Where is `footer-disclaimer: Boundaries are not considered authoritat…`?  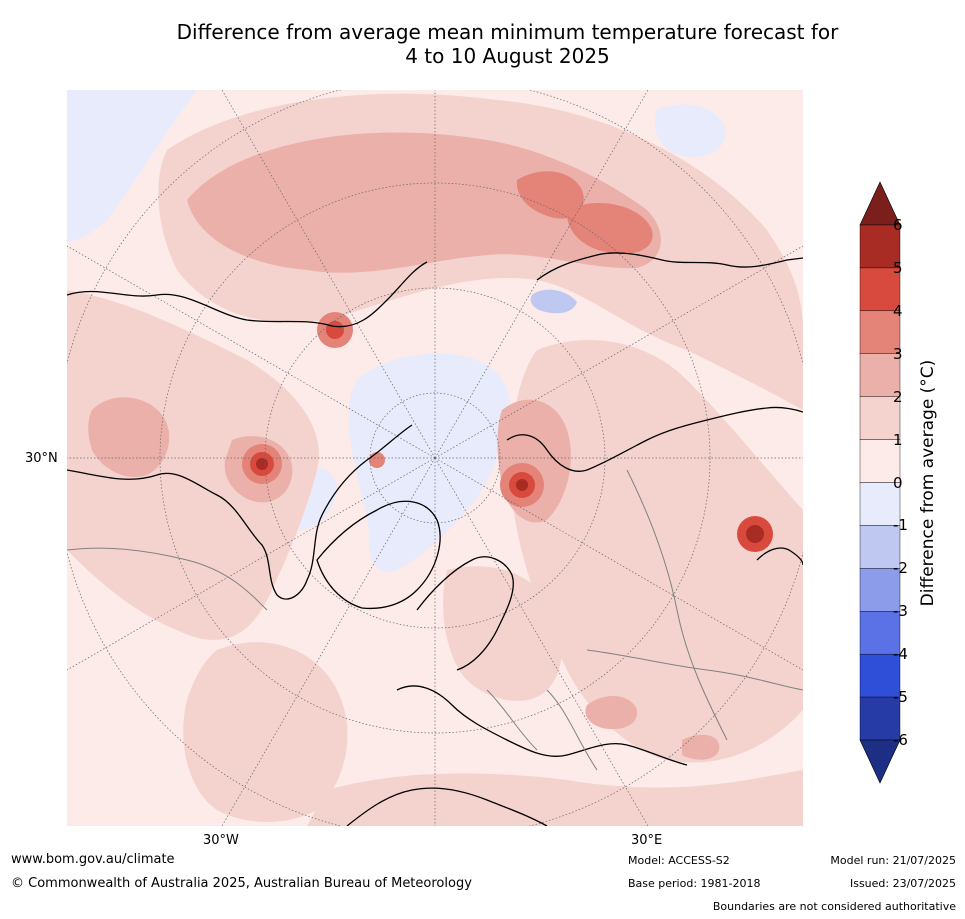 footer-disclaimer: Boundaries are not considered authoritat… is located at coordinates (834, 906).